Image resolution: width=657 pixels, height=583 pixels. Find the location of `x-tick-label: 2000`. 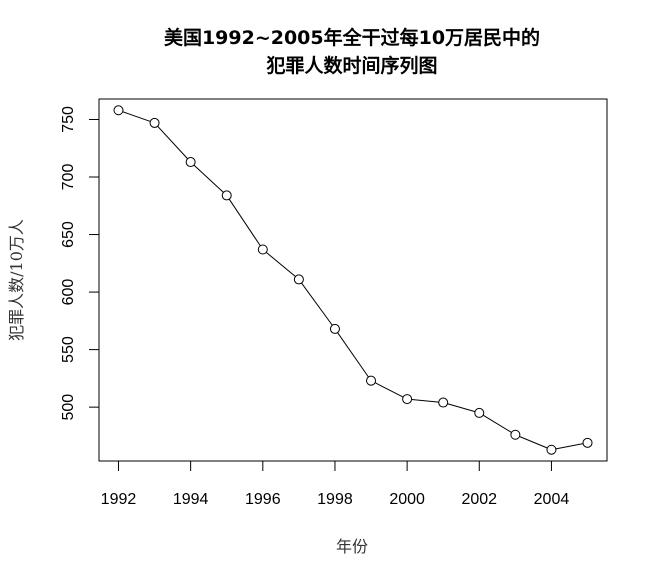

x-tick-label: 2000 is located at coordinates (407, 499).